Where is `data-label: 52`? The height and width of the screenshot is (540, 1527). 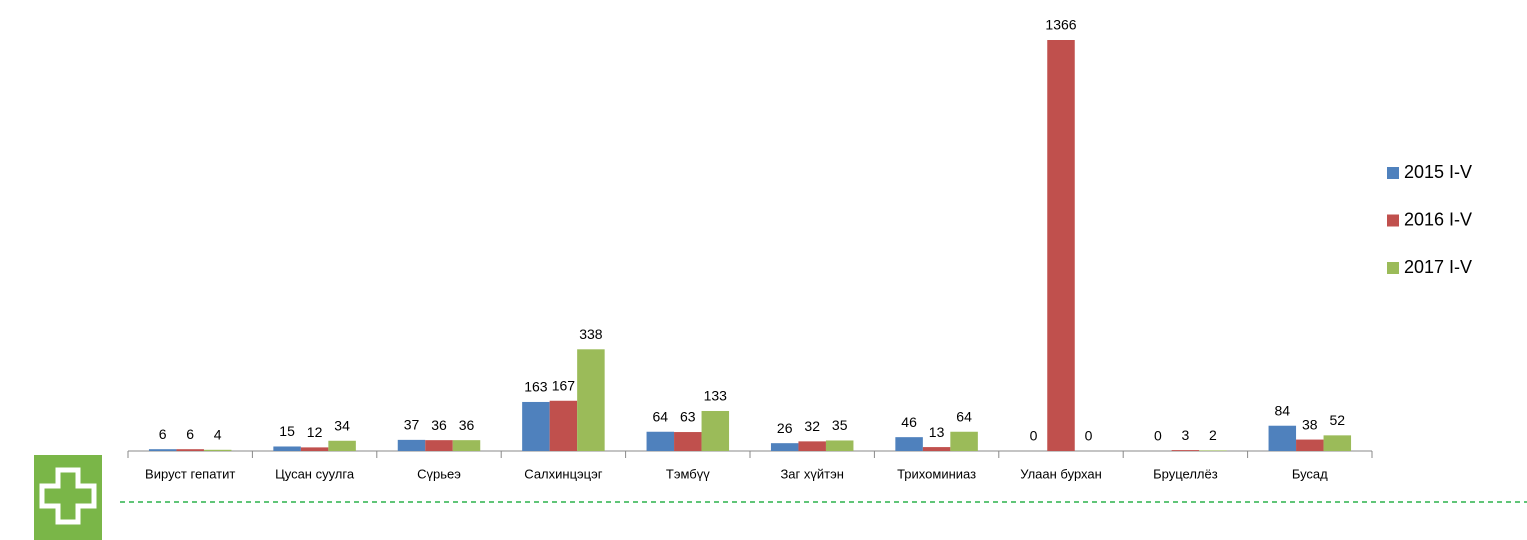
data-label: 52 is located at coordinates (1338, 420).